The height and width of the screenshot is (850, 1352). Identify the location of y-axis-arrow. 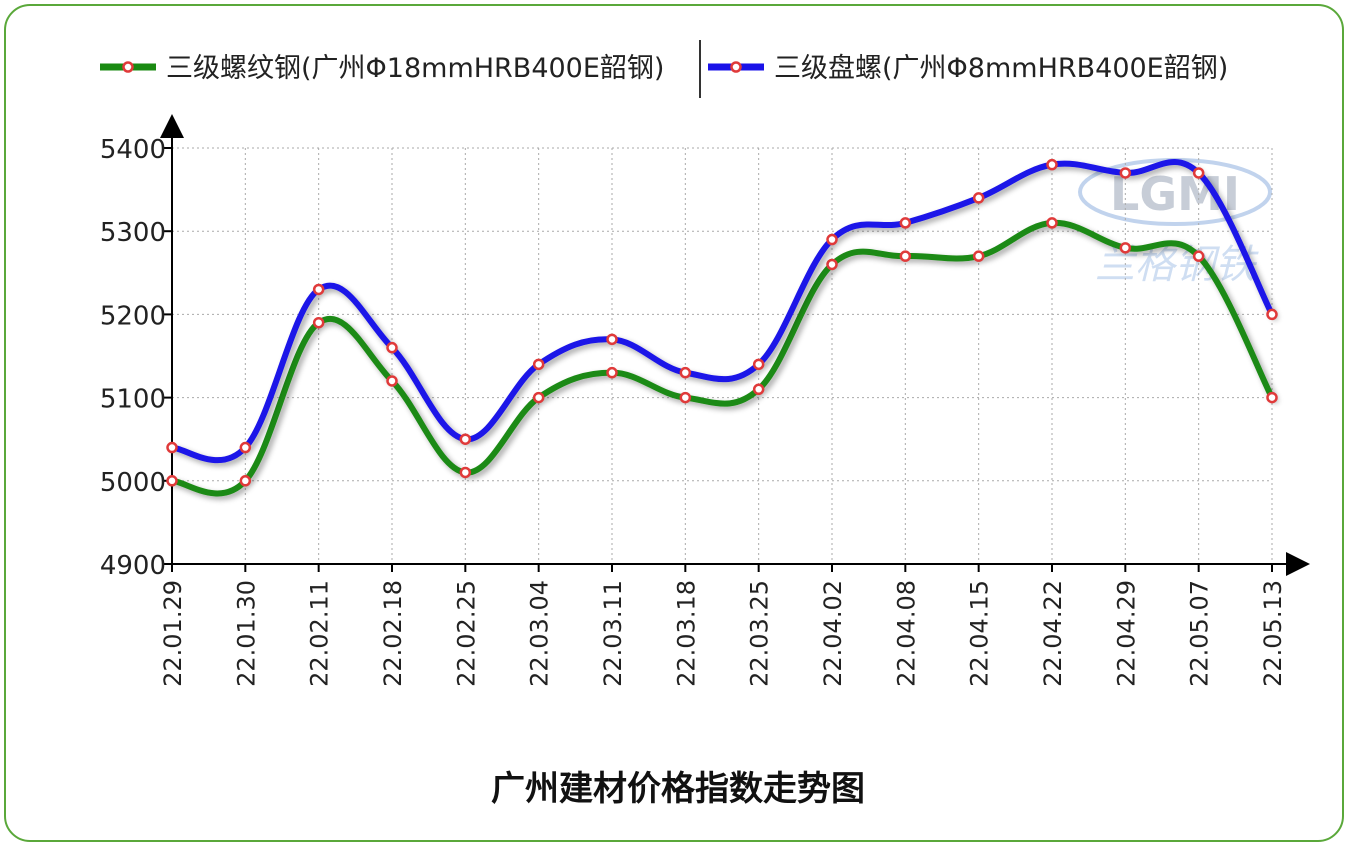
(172, 126).